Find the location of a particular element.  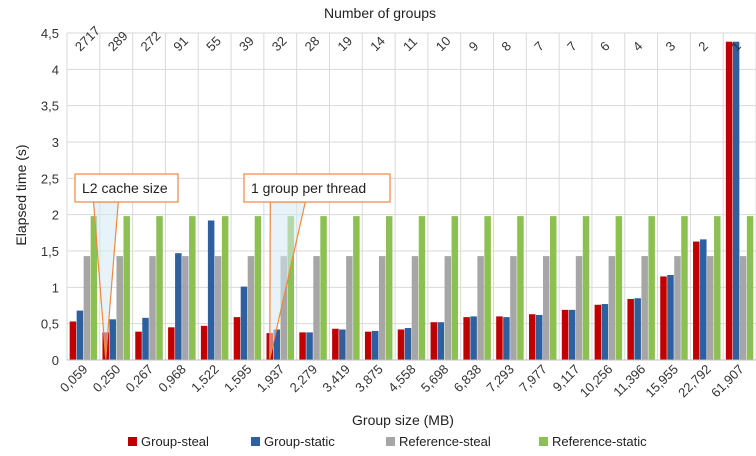

y-tick-label: 2 is located at coordinates (55, 215).